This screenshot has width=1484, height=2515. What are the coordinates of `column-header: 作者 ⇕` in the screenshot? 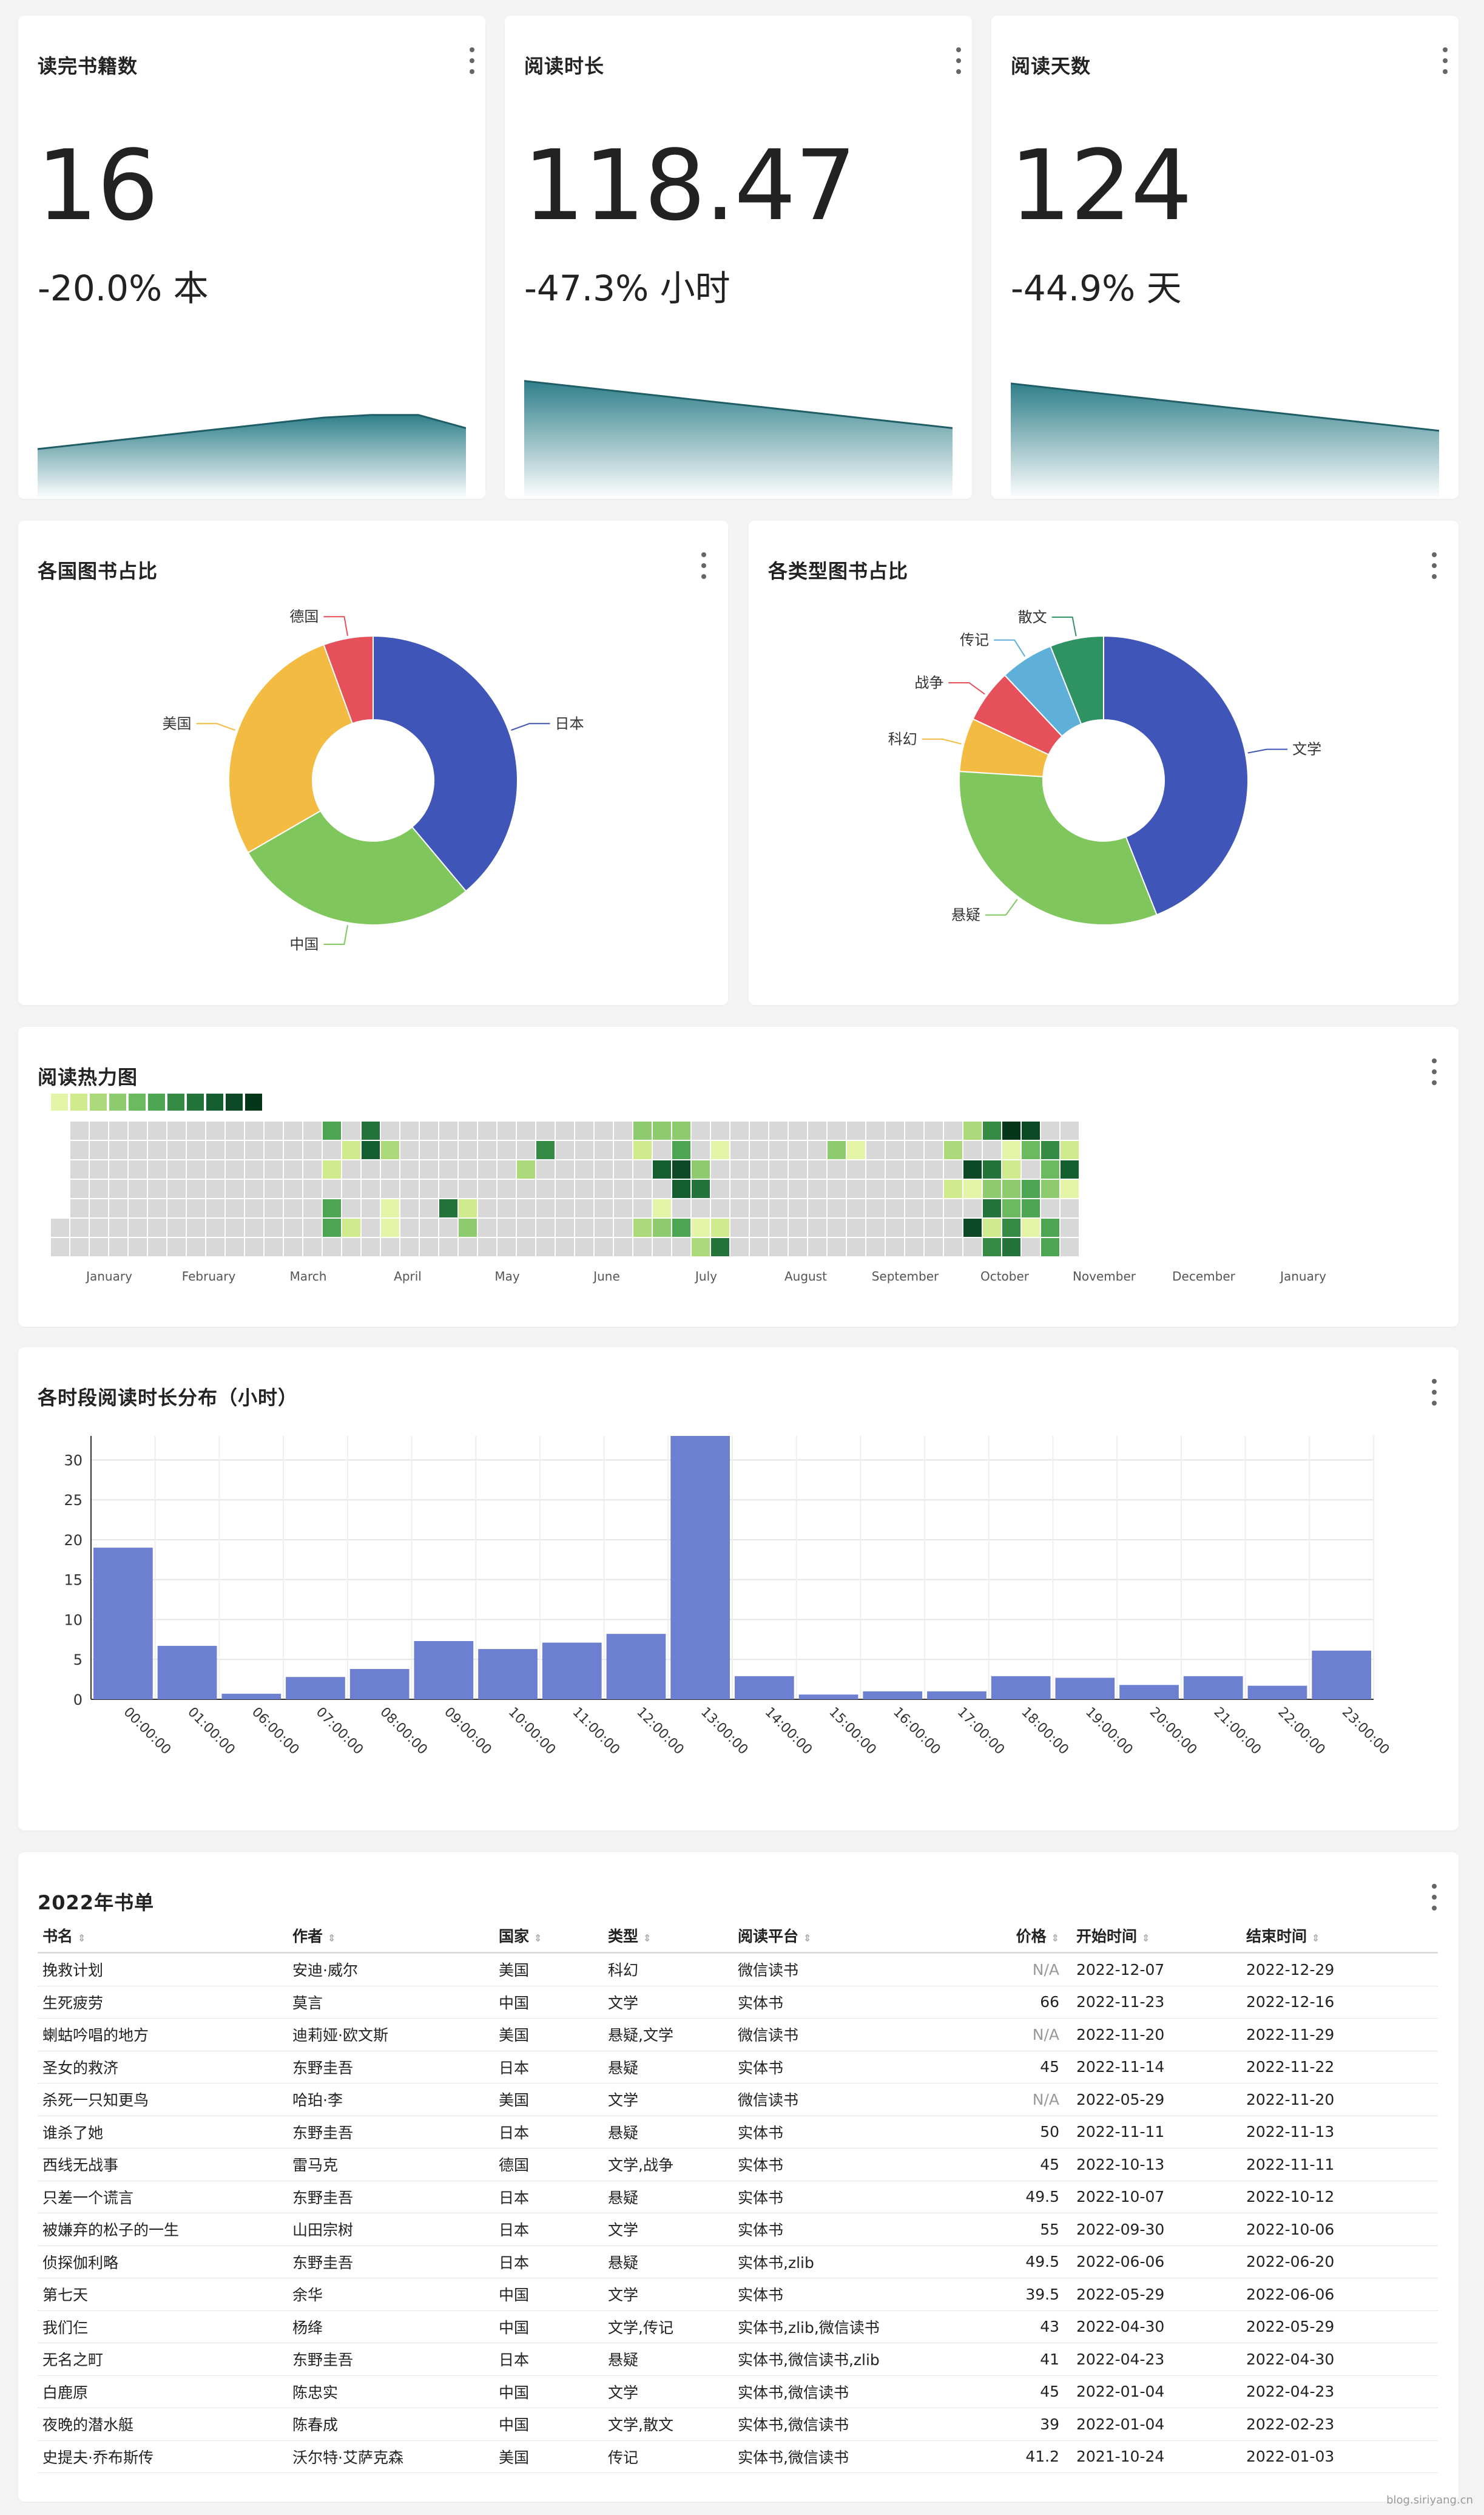 It's located at (391, 1937).